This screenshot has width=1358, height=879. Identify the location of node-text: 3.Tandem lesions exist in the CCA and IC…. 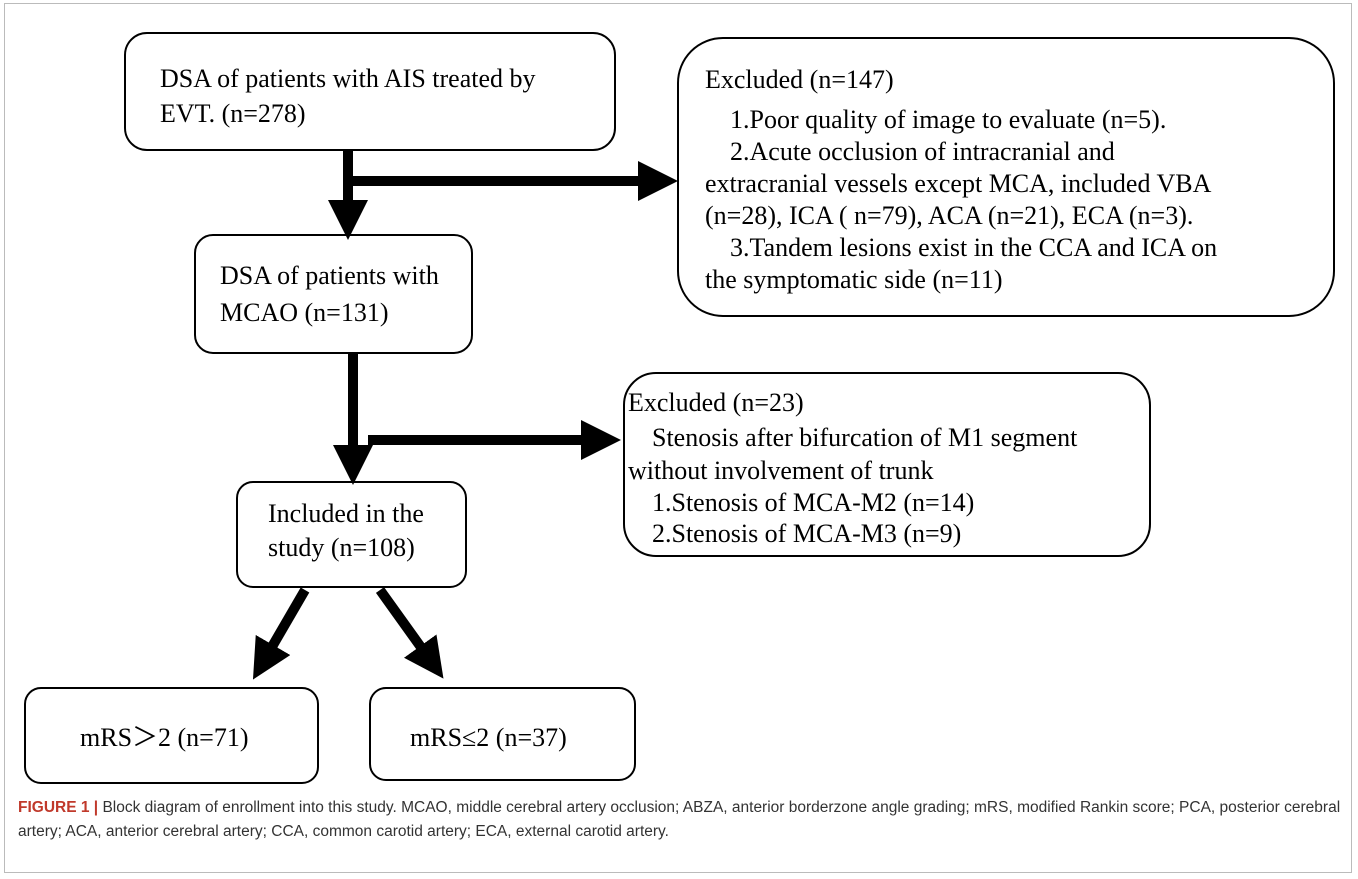
(973, 247).